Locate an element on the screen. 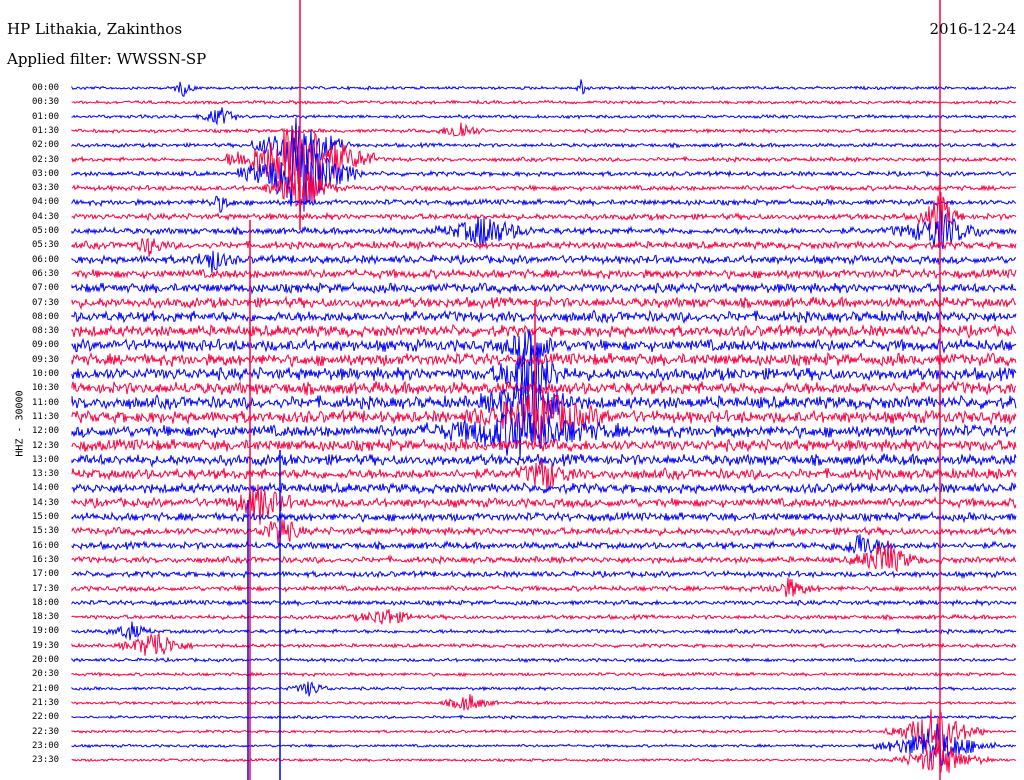  time-label: 15:30 is located at coordinates (46, 531).